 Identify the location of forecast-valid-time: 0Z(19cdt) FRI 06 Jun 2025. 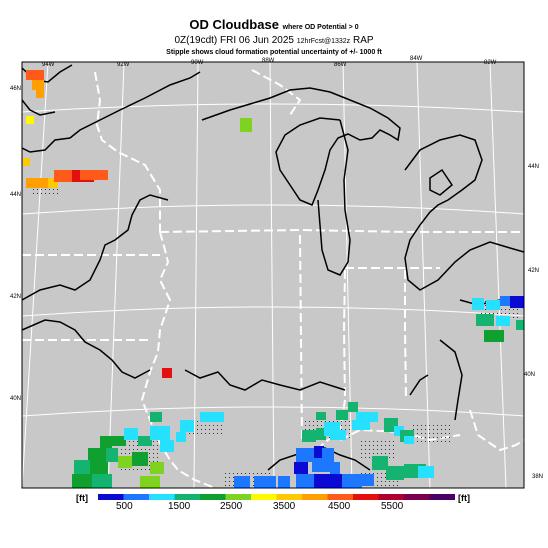
(234, 40).